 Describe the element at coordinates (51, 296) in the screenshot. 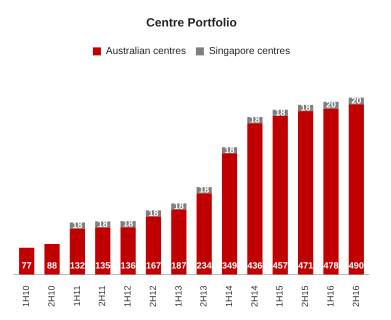

I see `x-tick-label: 2H10` at that location.